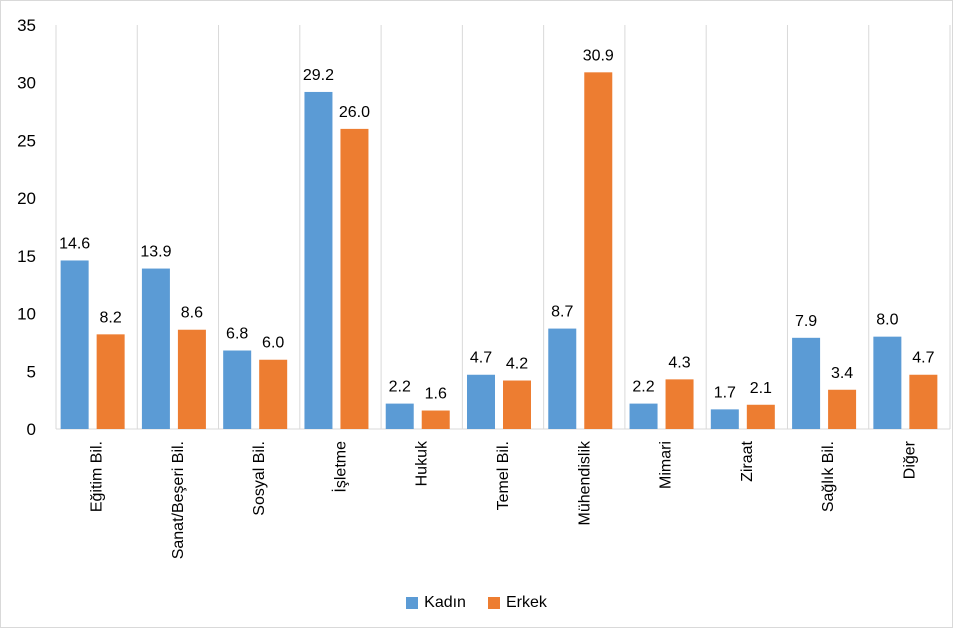 Image resolution: width=953 pixels, height=628 pixels. I want to click on legend-item-kadin: Kadın, so click(436, 603).